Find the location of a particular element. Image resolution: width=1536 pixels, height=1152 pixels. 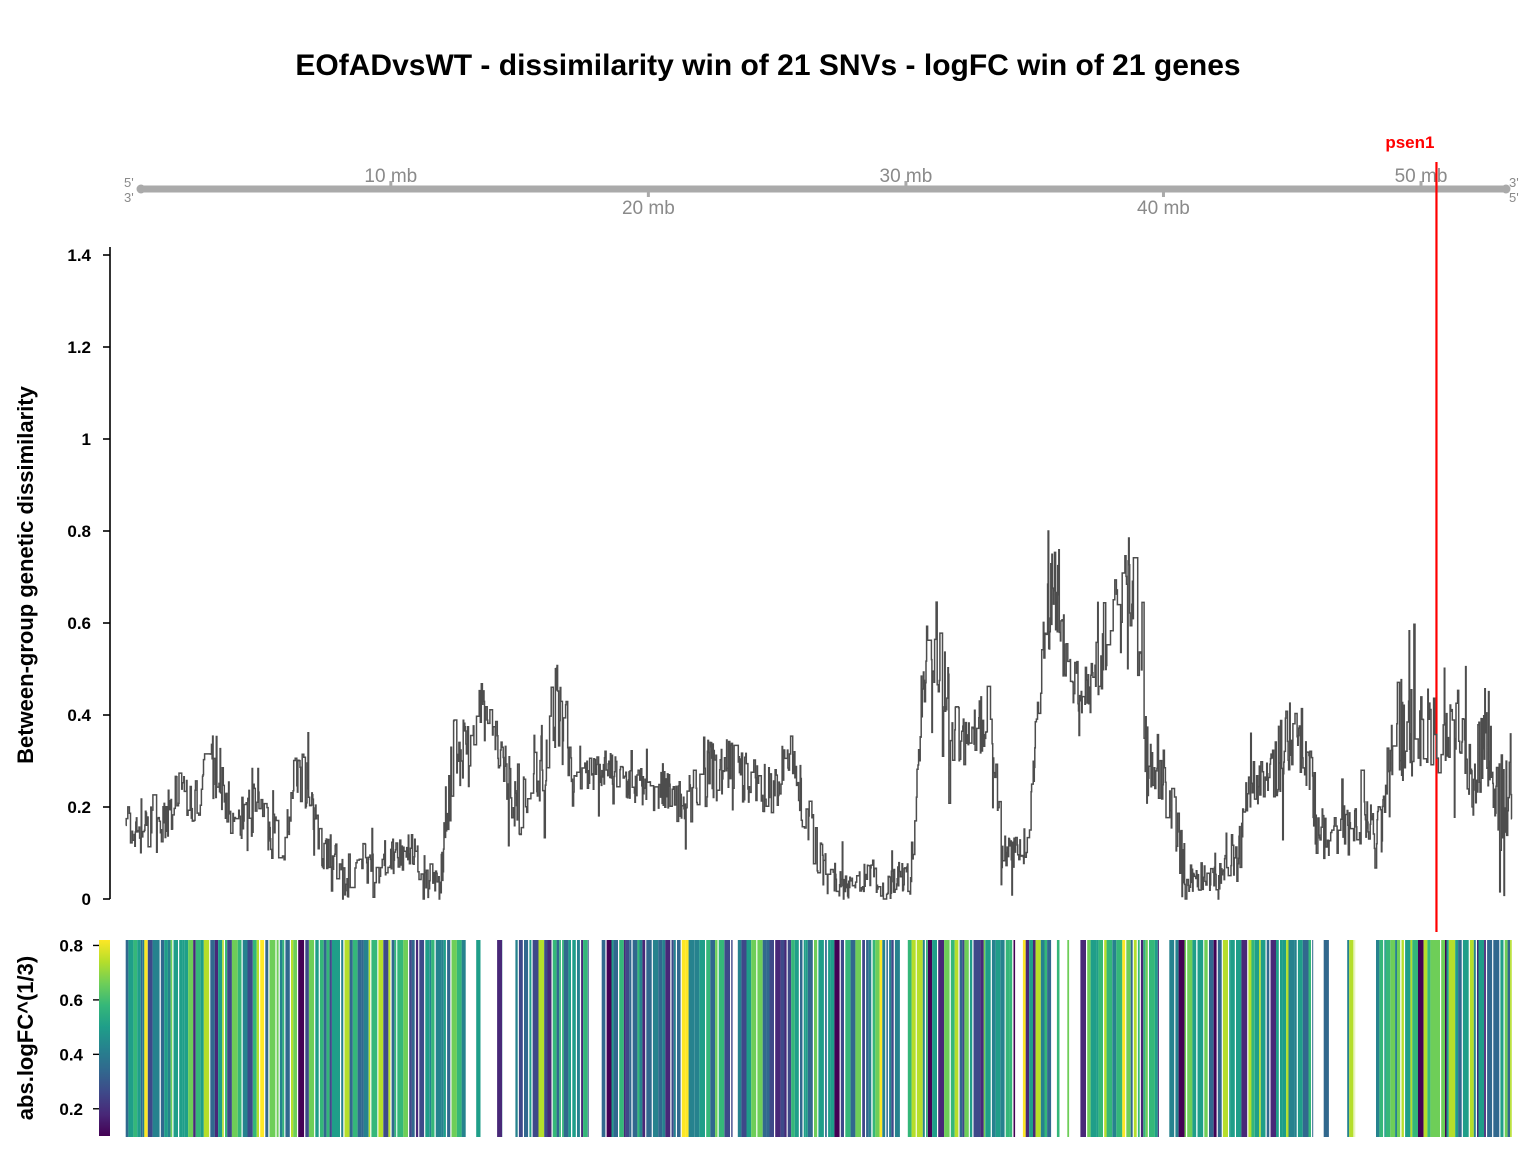

y-axis-tick-label: 0.6 is located at coordinates (79, 623).